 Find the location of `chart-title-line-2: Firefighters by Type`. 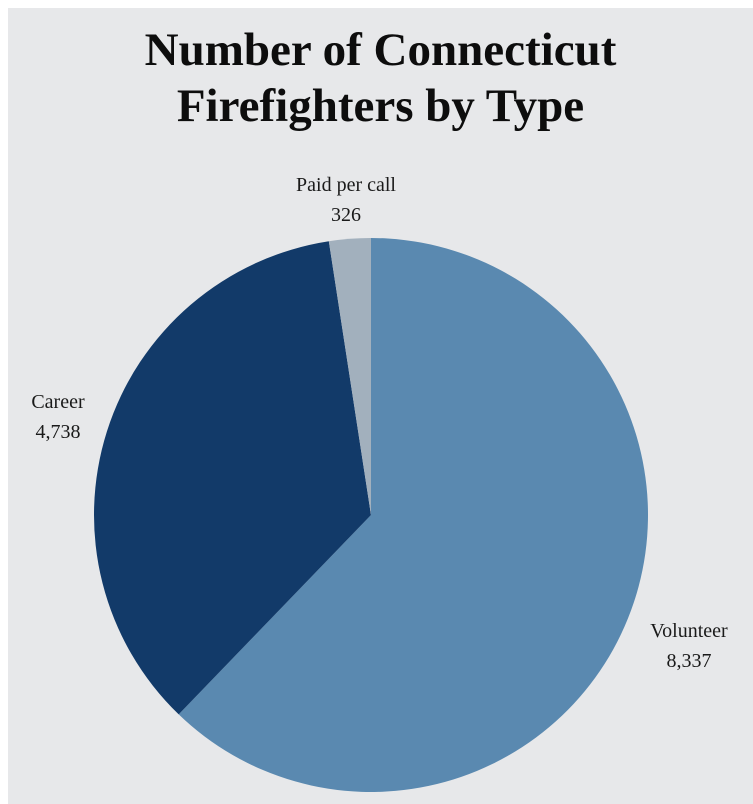

chart-title-line-2: Firefighters by Type is located at coordinates (380, 106).